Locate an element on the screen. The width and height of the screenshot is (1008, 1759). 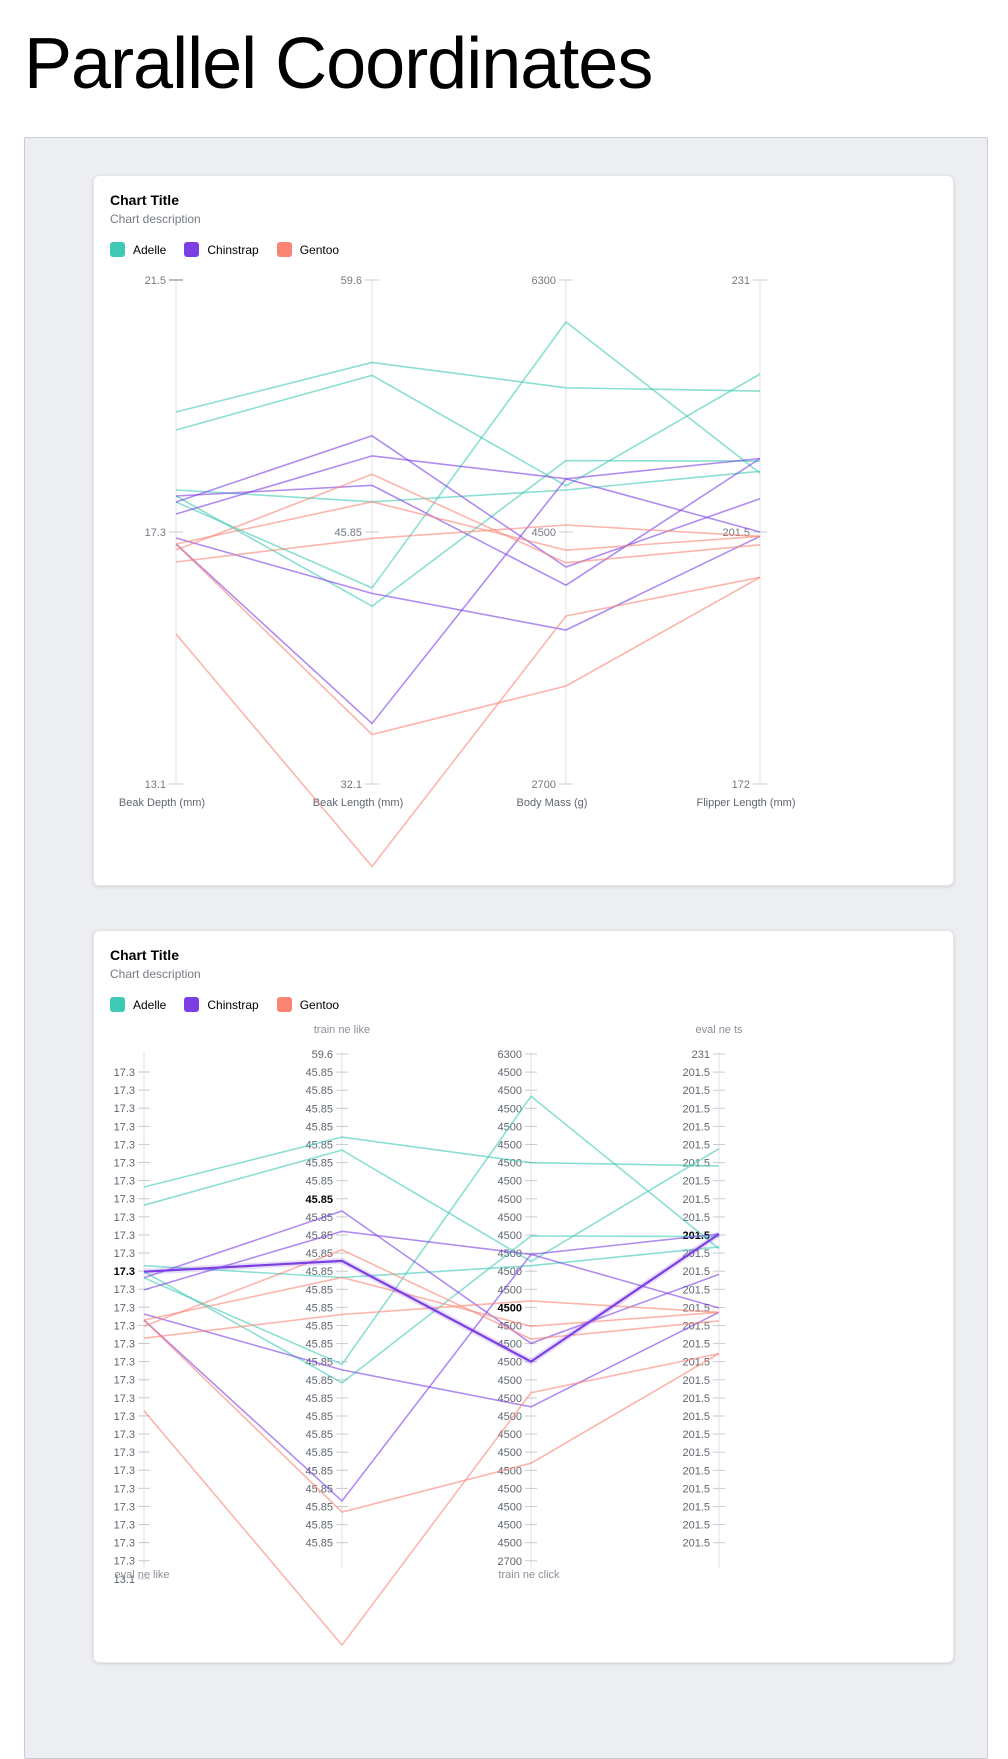
legend-label: Chinstrap is located at coordinates (233, 249).